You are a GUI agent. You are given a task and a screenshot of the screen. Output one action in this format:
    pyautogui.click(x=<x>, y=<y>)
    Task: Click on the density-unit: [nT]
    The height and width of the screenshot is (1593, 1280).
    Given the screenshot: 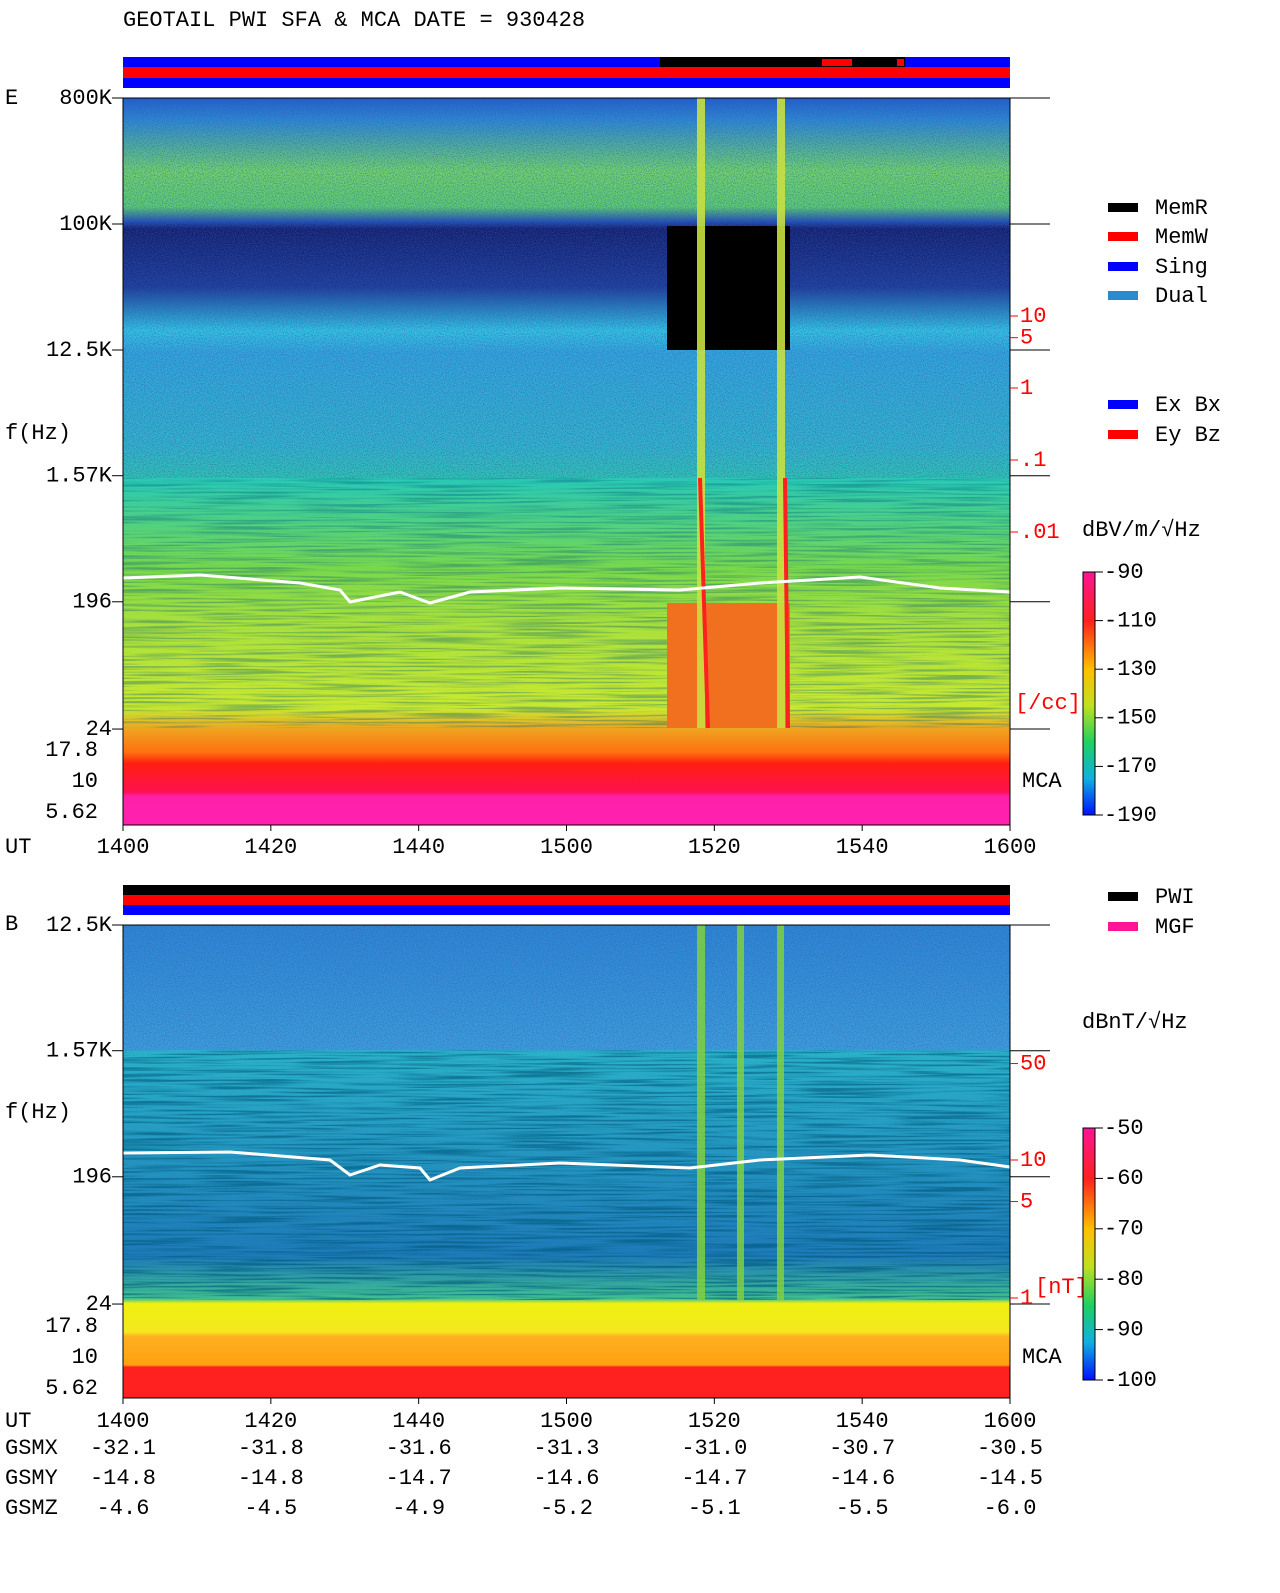 What is the action you would take?
    pyautogui.click(x=1061, y=1287)
    